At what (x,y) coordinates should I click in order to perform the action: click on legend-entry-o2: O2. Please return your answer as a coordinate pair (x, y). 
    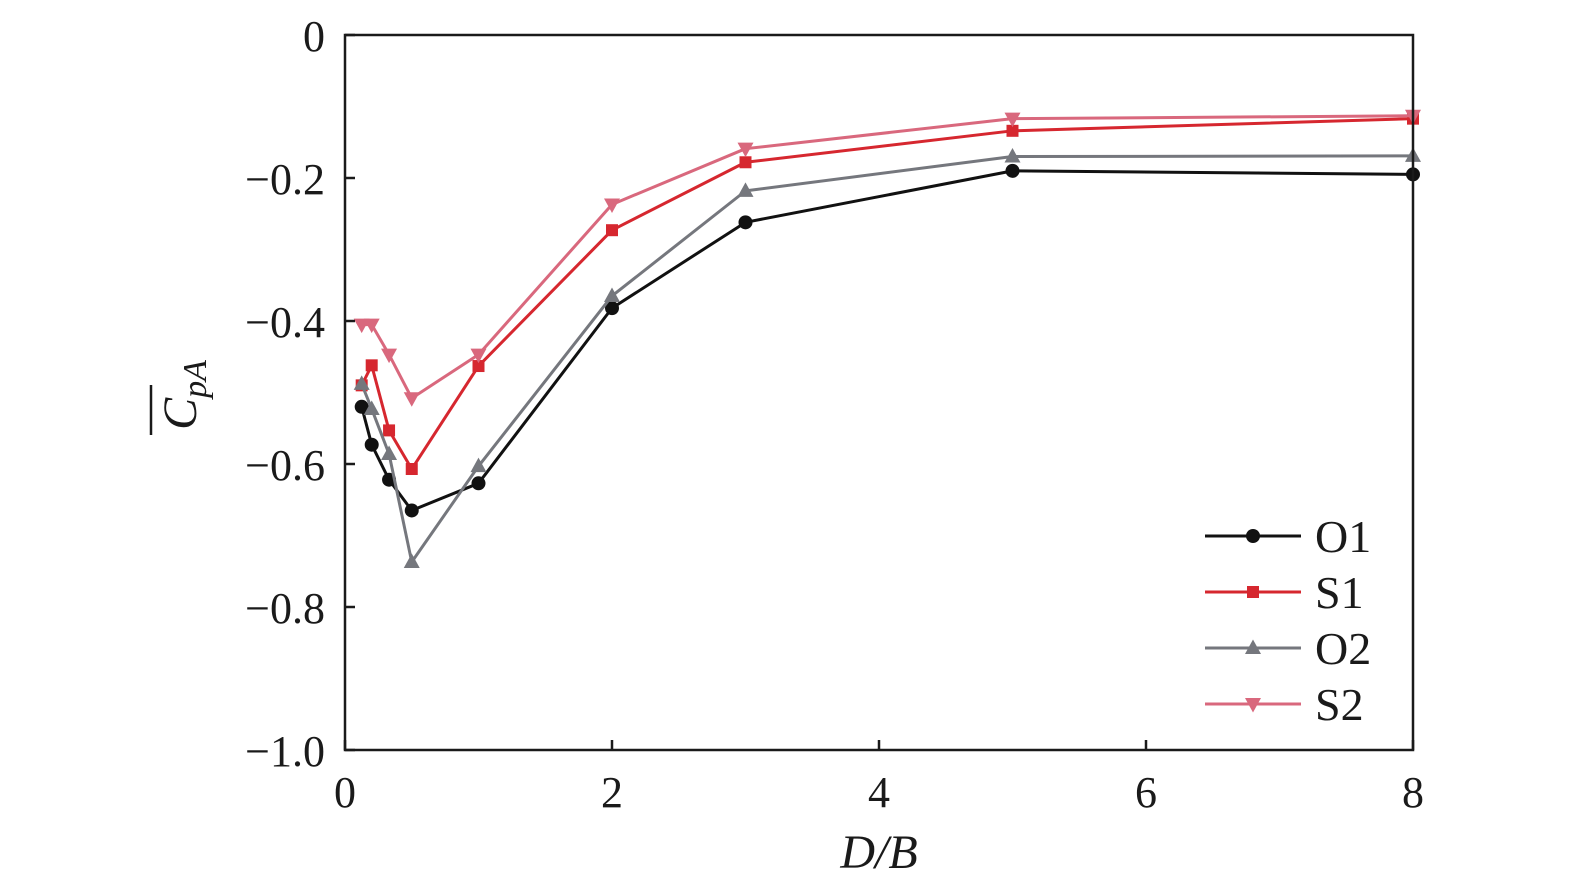
    Looking at the image, I should click on (1288, 648).